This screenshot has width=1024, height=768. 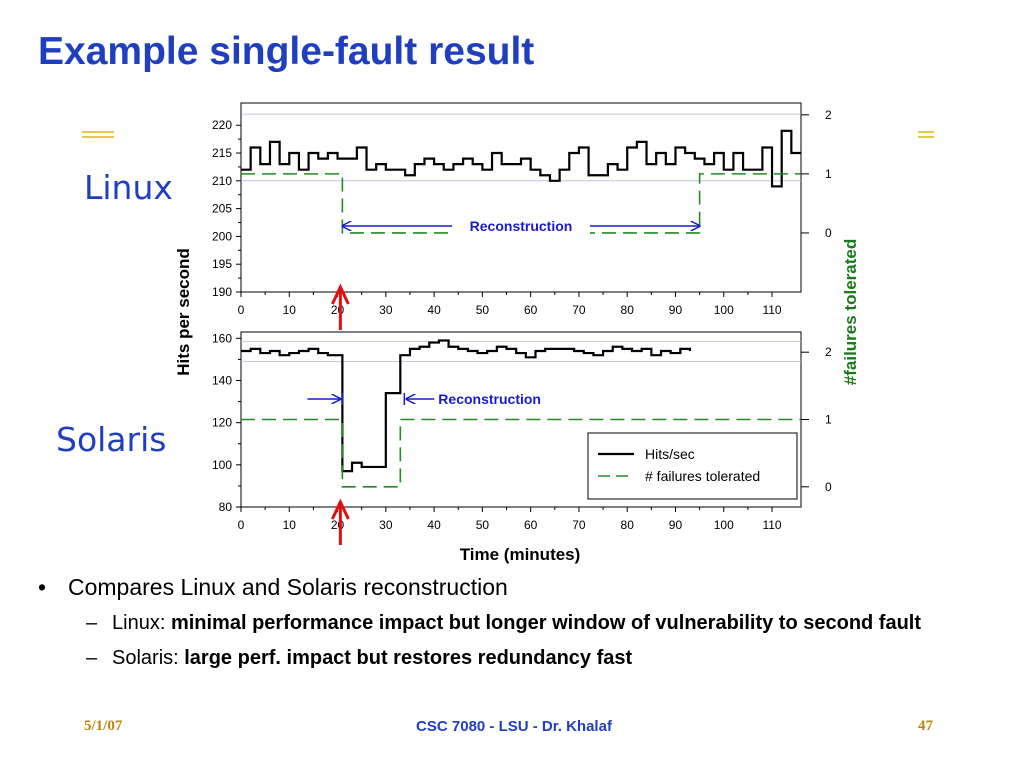 I want to click on y-tick-label: 190, so click(x=222, y=292).